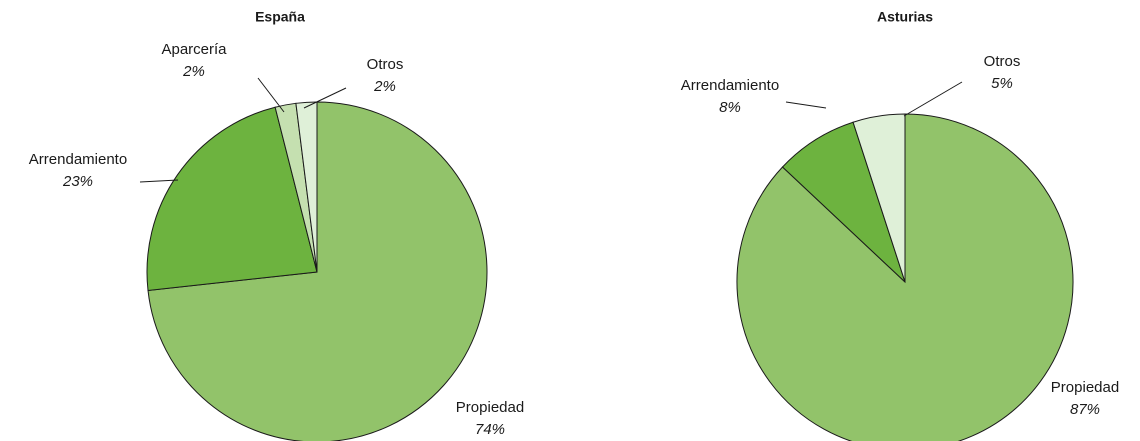  What do you see at coordinates (730, 107) in the screenshot?
I see `slice-value: 8%` at bounding box center [730, 107].